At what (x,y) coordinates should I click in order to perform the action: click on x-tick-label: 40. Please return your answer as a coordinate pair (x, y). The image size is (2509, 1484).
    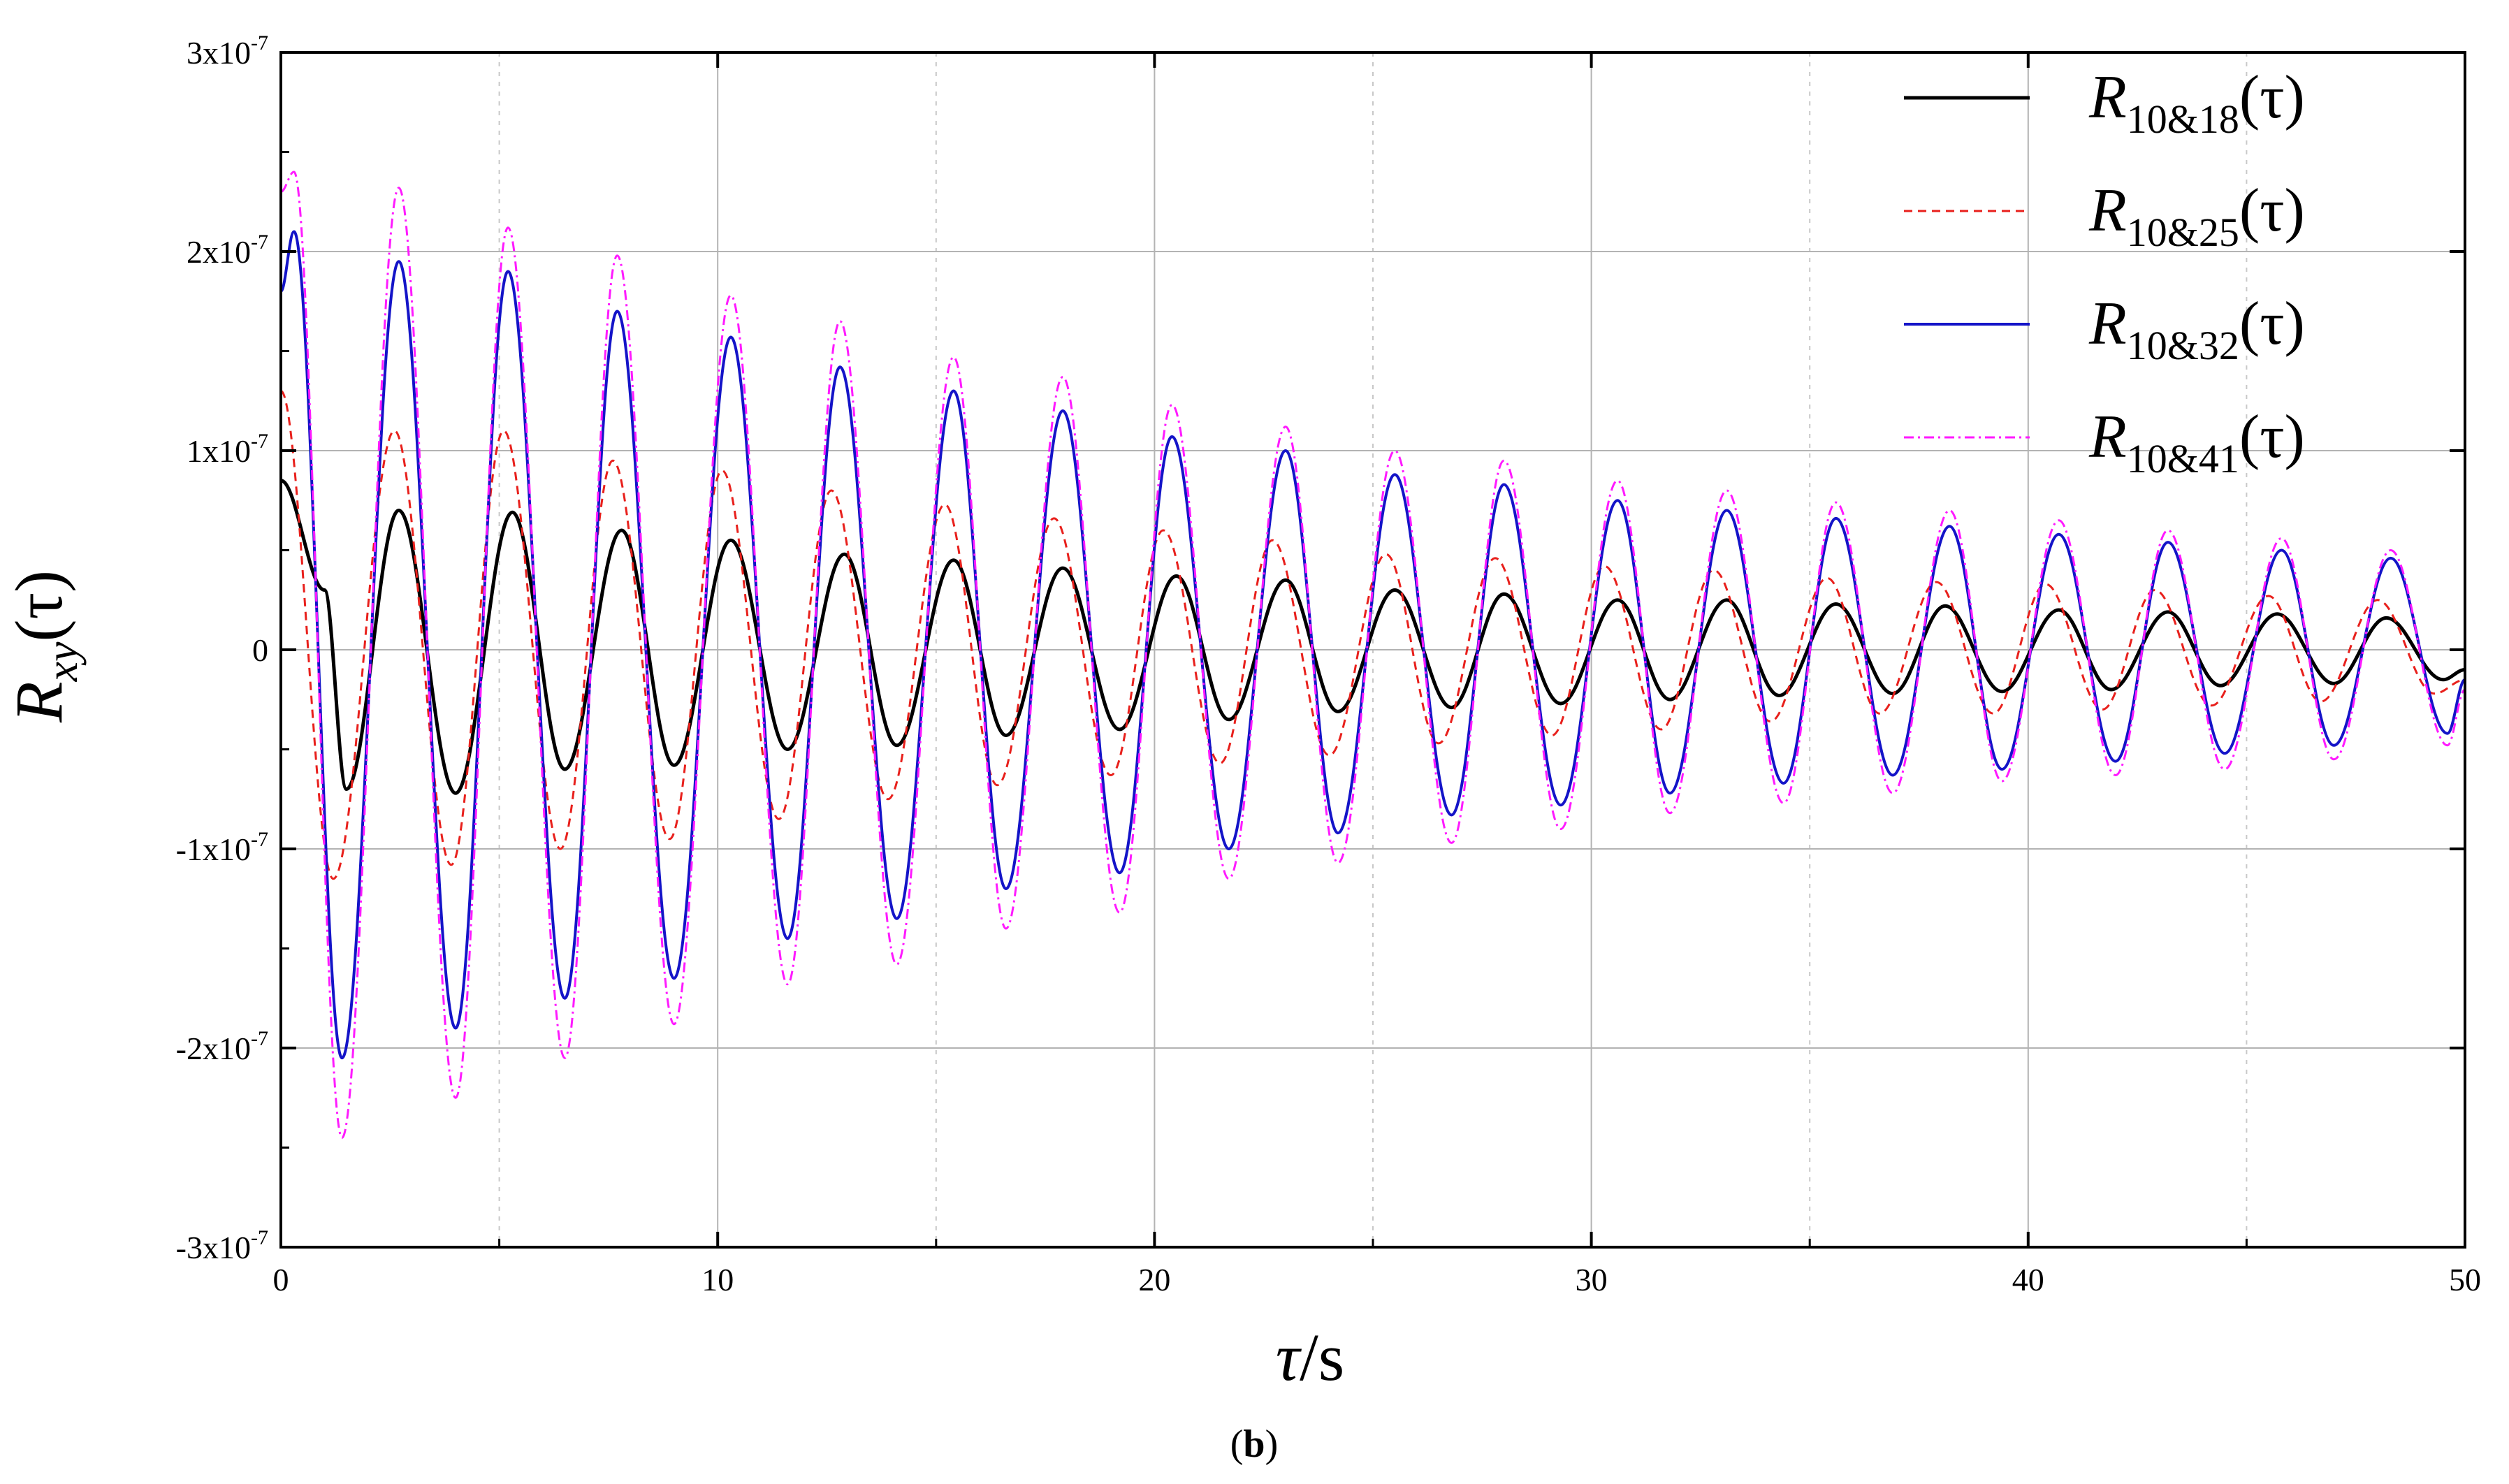
    Looking at the image, I should click on (2028, 1279).